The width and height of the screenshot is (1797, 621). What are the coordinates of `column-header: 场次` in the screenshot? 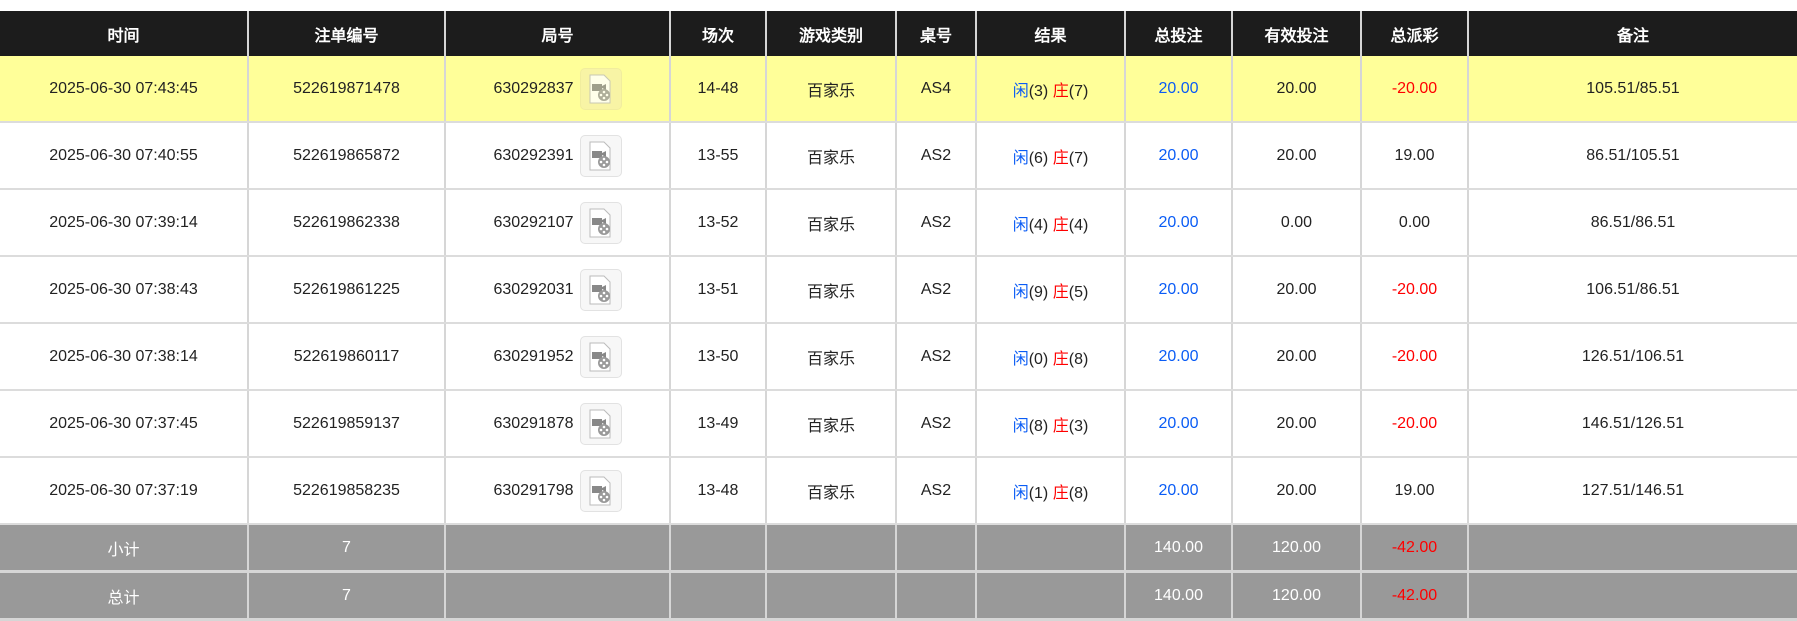 It's located at (717, 33).